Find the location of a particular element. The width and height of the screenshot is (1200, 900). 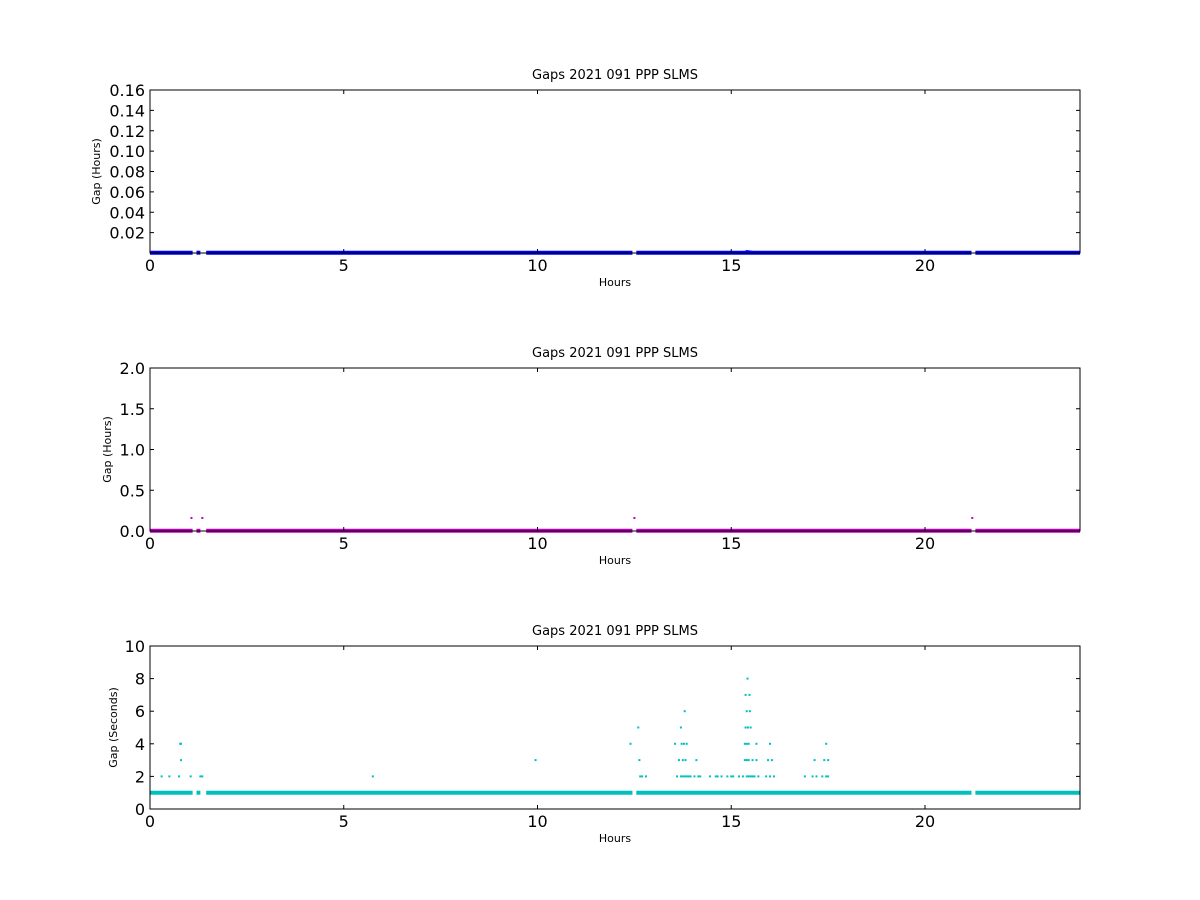

y-tick-label: 0.5 is located at coordinates (132, 490).